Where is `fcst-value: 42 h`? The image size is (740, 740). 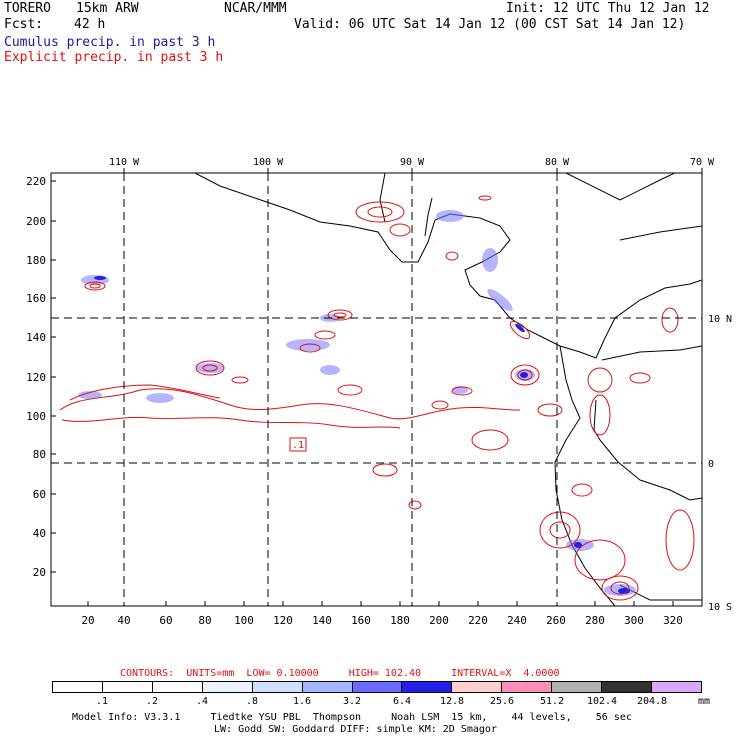
fcst-value: 42 h is located at coordinates (90, 24).